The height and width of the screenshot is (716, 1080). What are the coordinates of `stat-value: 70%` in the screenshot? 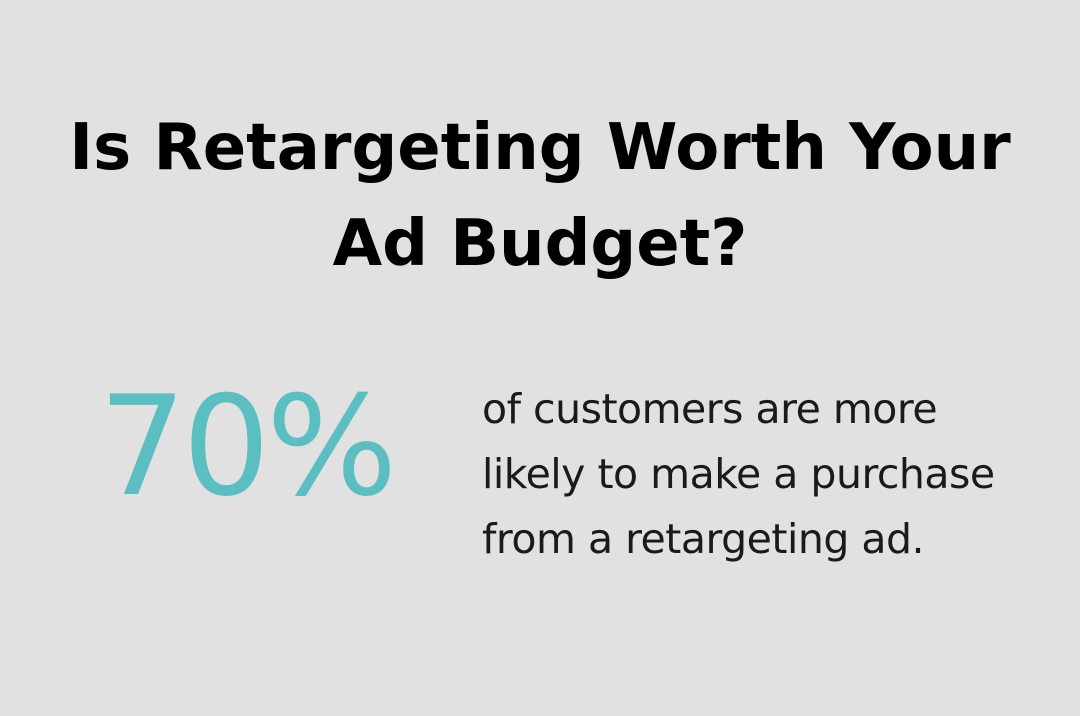 It's located at (248, 446).